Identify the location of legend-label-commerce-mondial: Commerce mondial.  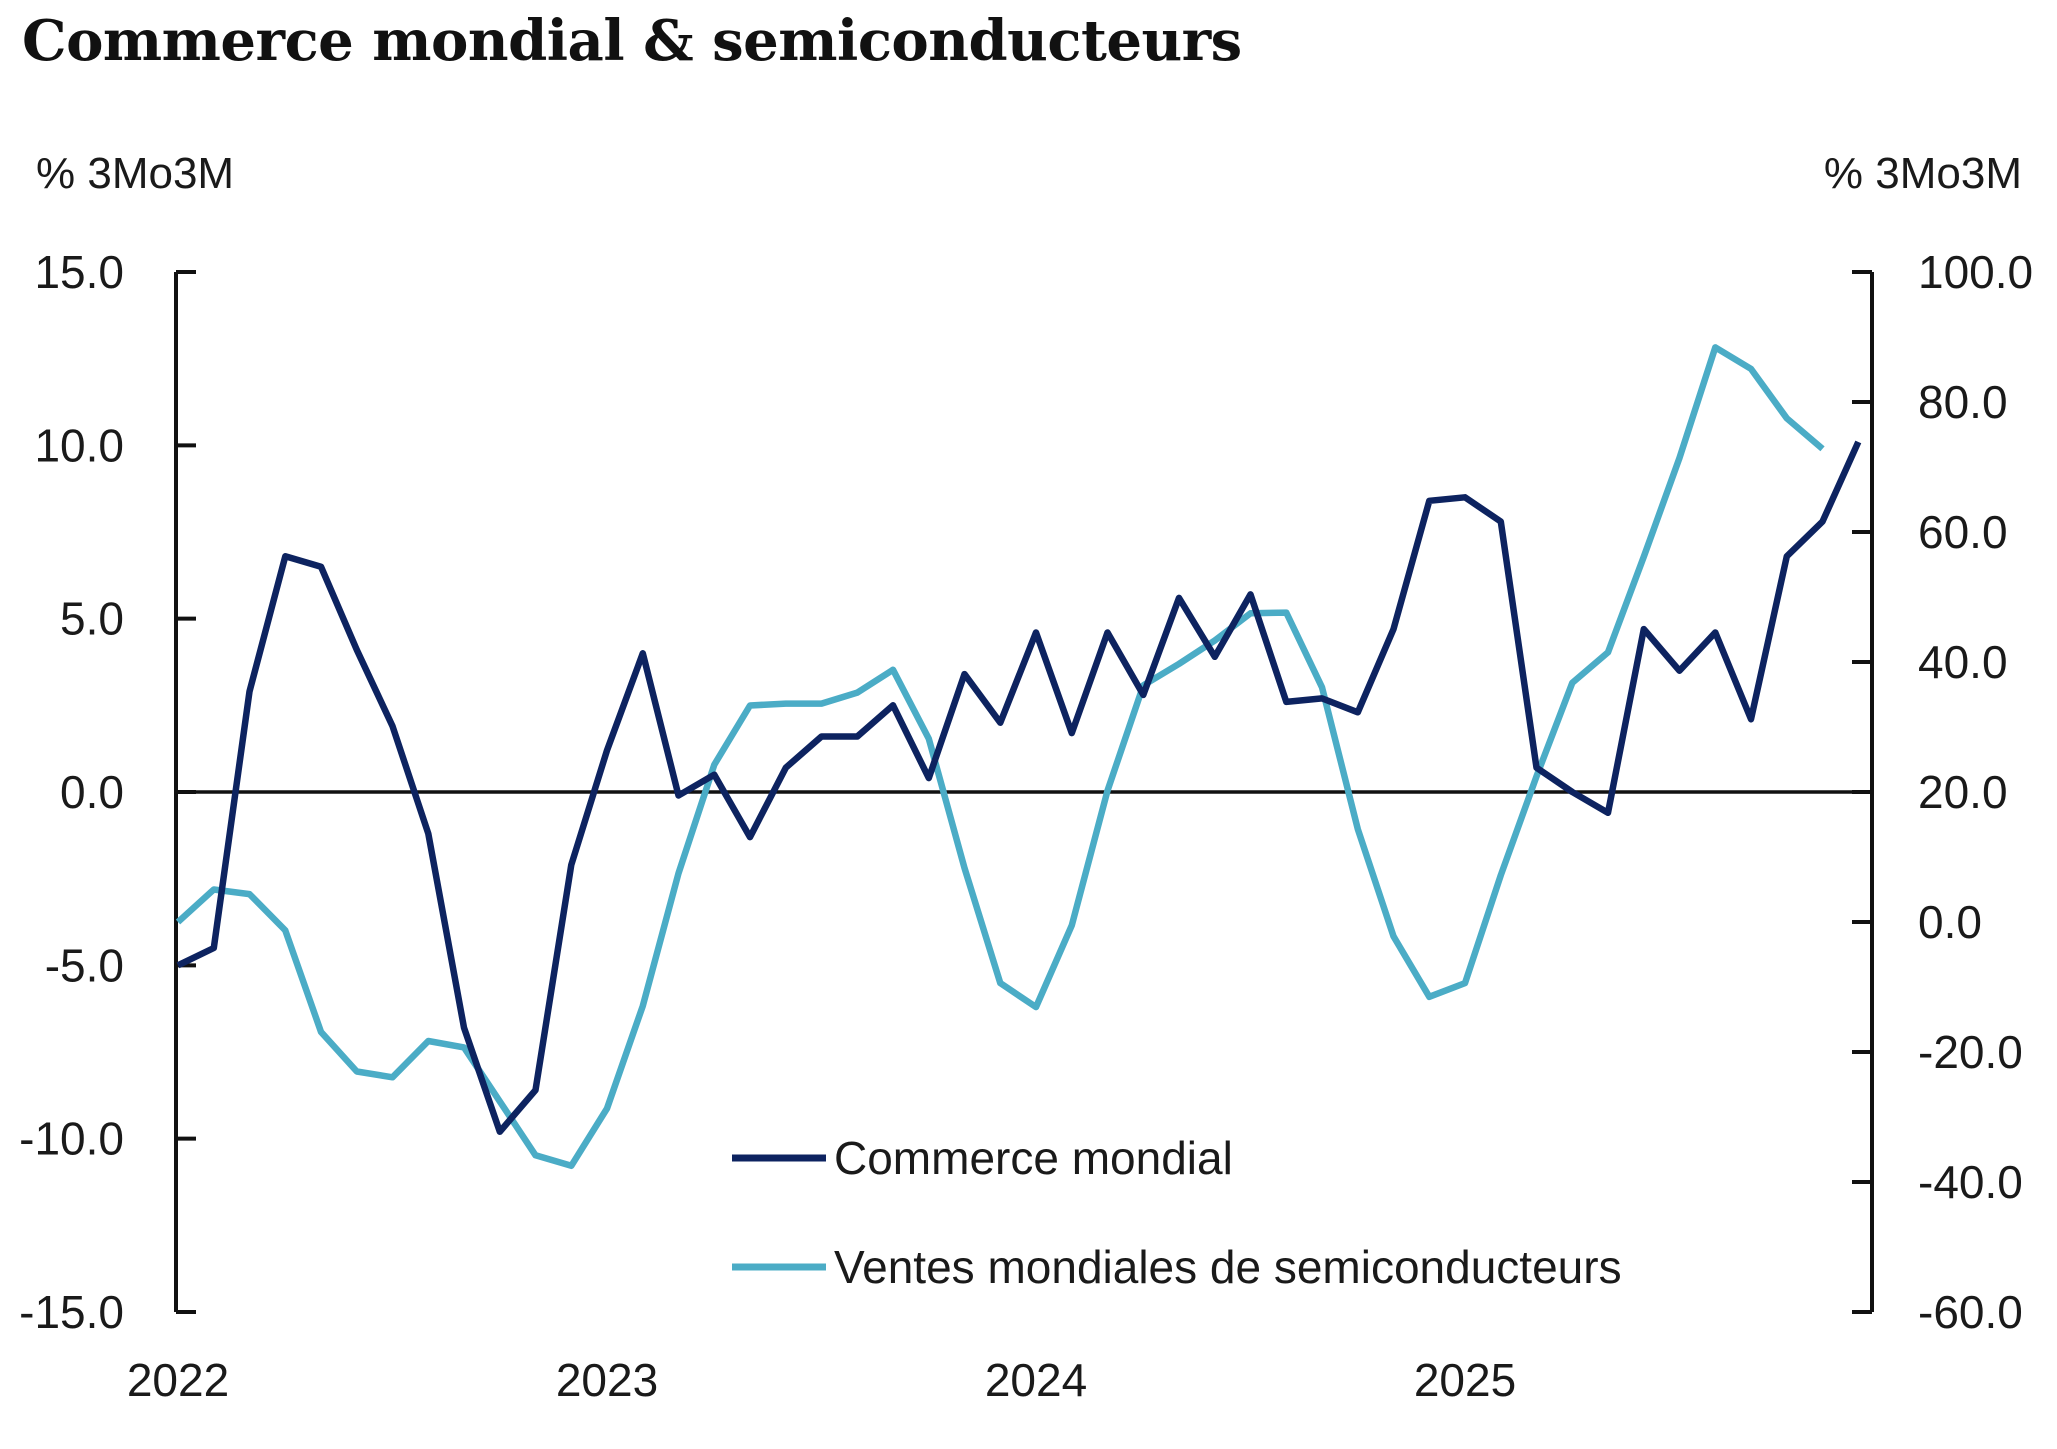
(1033, 1158).